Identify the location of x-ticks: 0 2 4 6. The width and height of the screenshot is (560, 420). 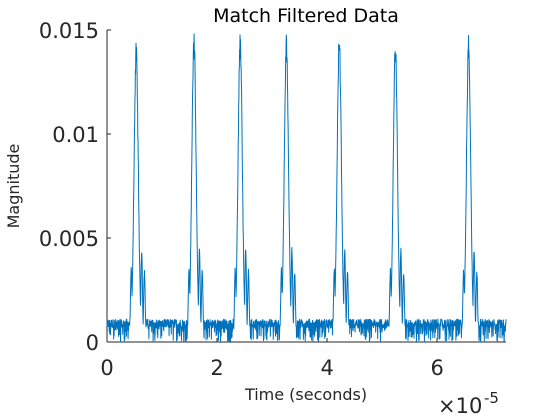
(272, 359).